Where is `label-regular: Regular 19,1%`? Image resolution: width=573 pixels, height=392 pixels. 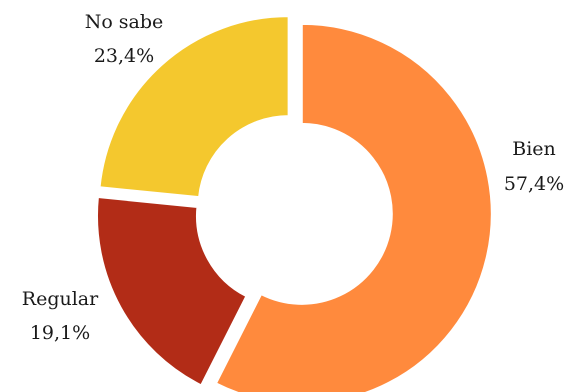
label-regular: Regular 19,1% is located at coordinates (60, 316).